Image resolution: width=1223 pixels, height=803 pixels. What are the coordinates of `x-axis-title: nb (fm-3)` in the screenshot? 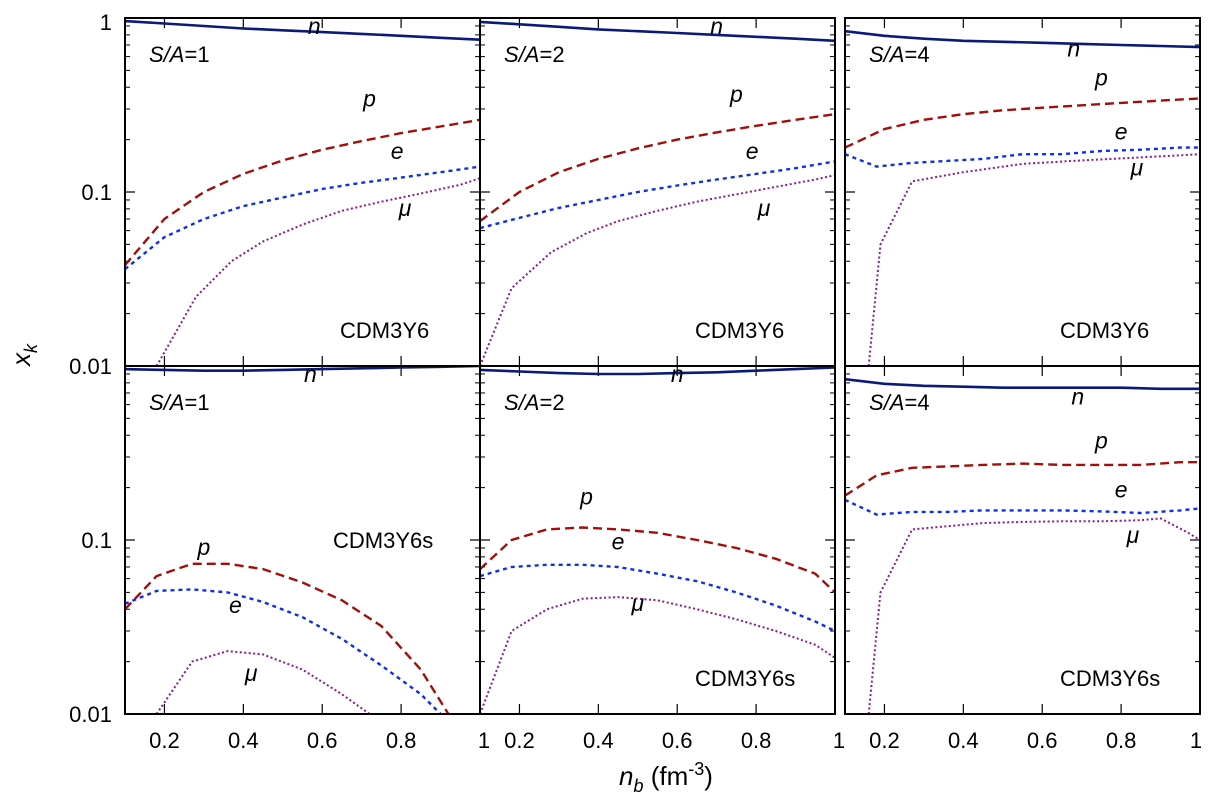 It's located at (666, 777).